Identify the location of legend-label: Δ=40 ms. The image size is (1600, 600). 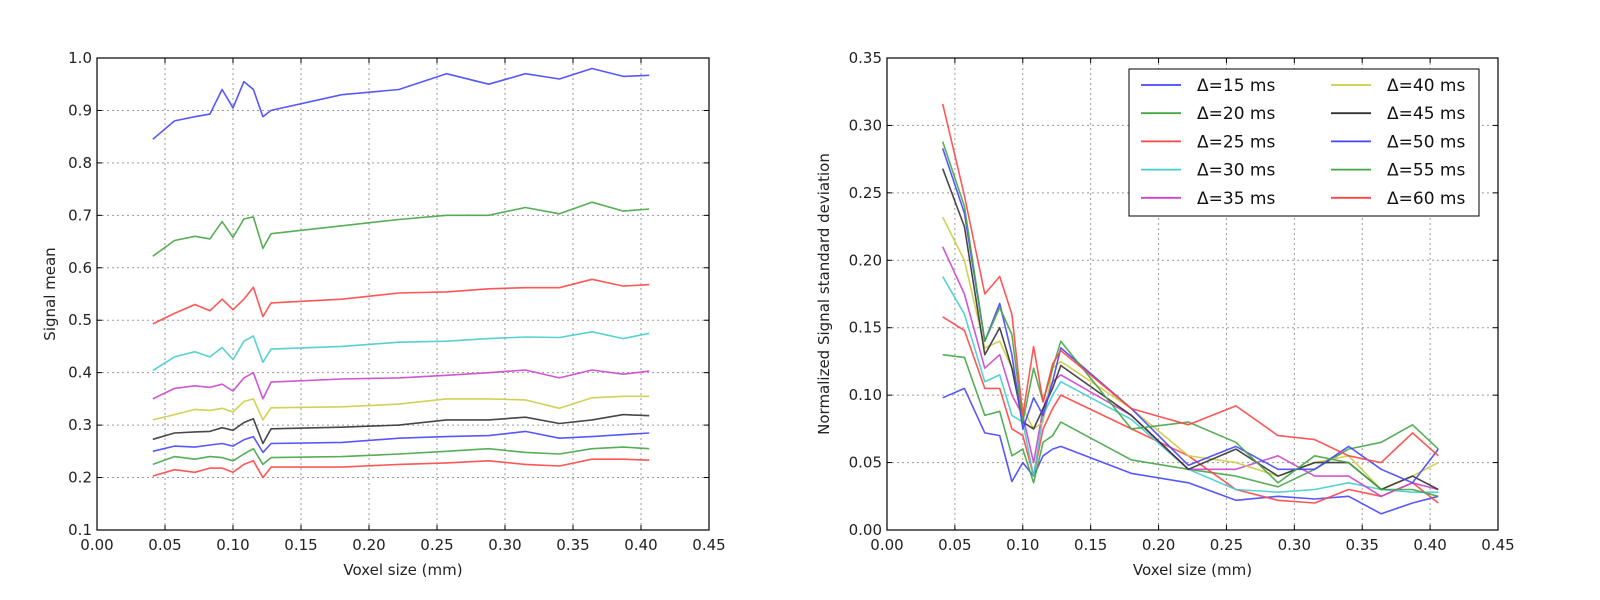
(1426, 86).